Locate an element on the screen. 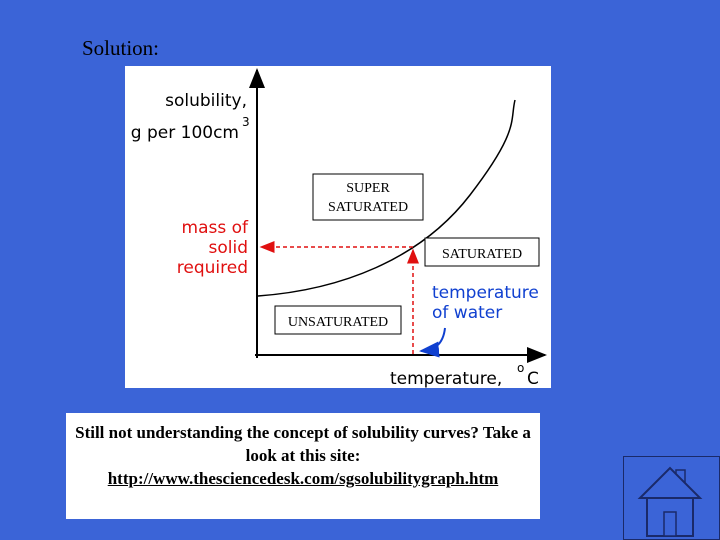 Image resolution: width=720 pixels, height=540 pixels. mass-label: mass of is located at coordinates (215, 228).